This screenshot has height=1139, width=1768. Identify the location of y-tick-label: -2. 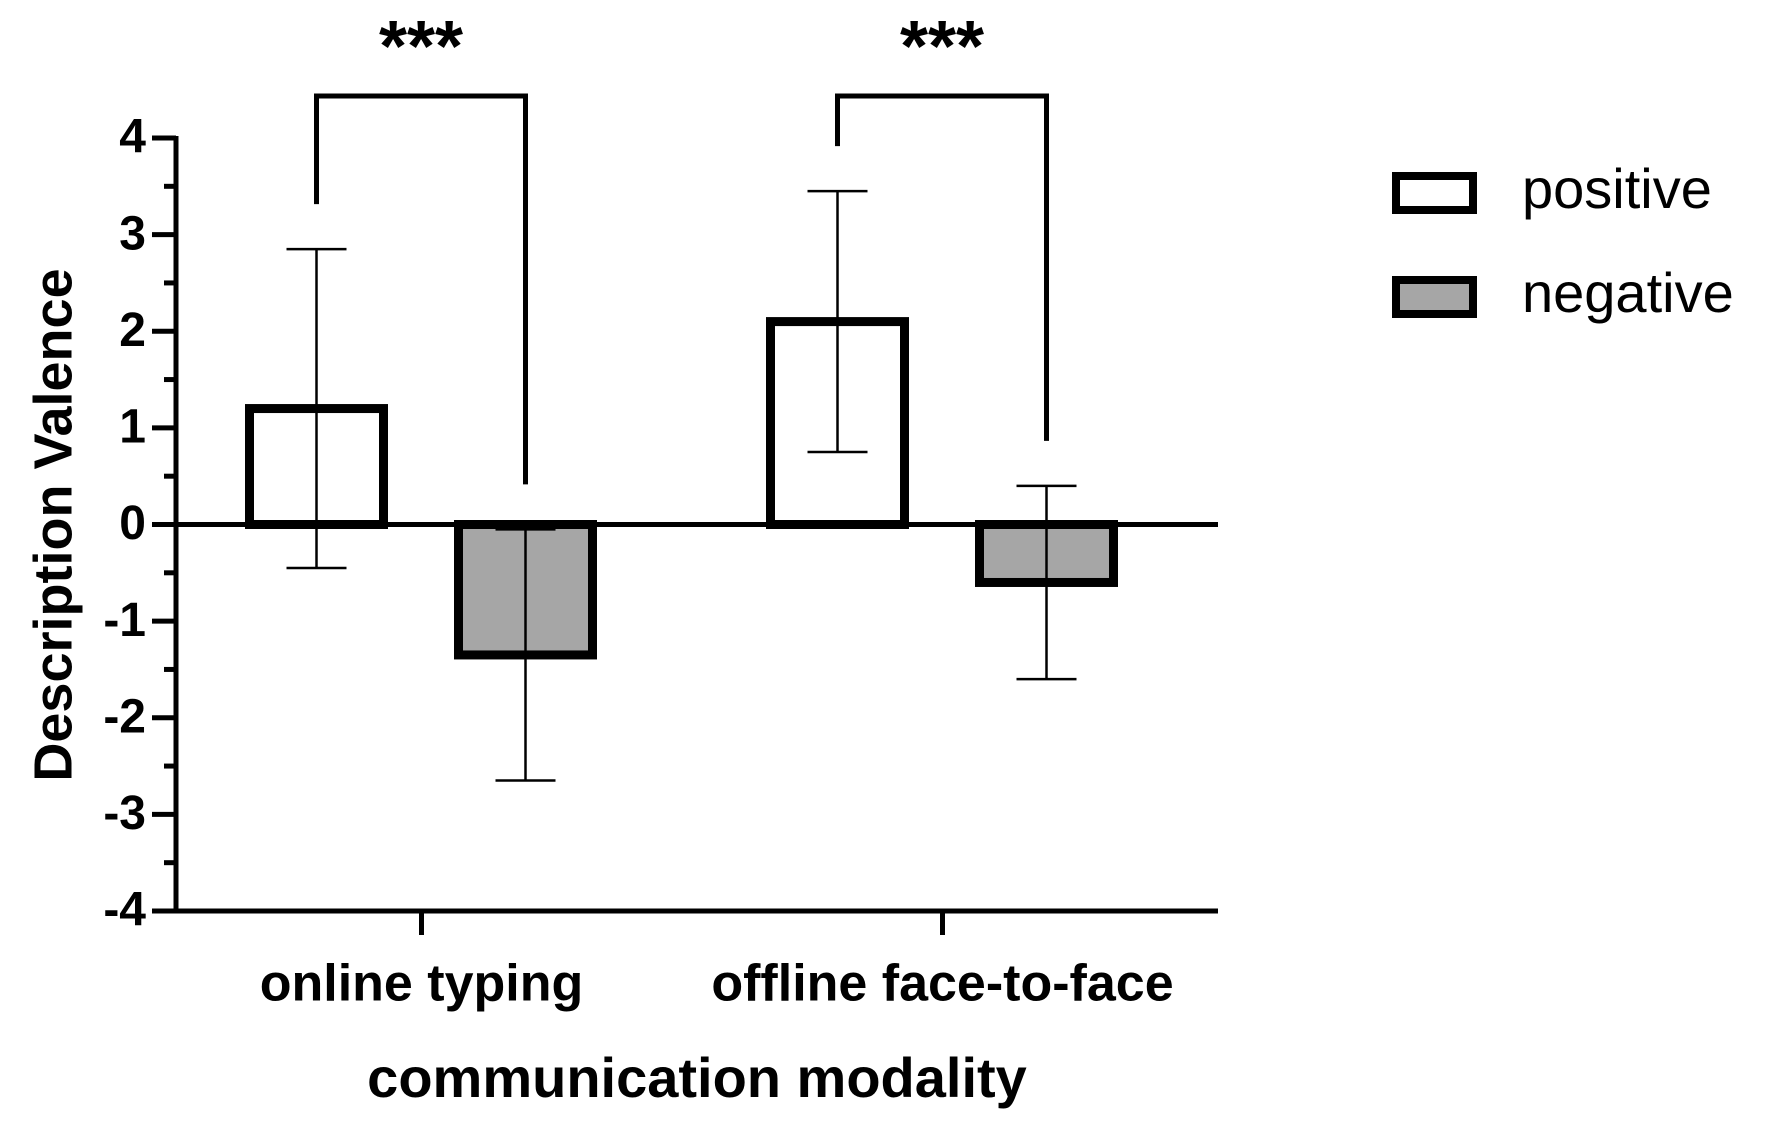
(124, 716).